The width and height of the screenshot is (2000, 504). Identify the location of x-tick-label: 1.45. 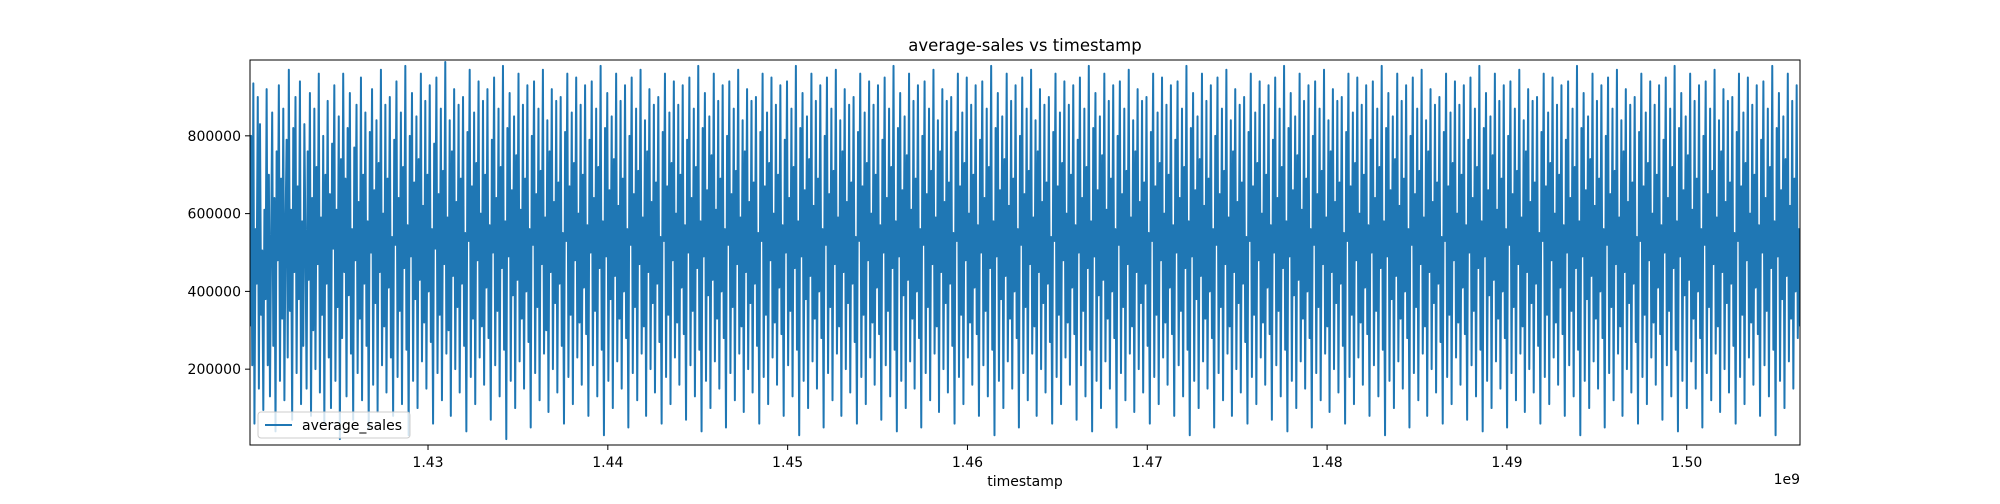
(787, 463).